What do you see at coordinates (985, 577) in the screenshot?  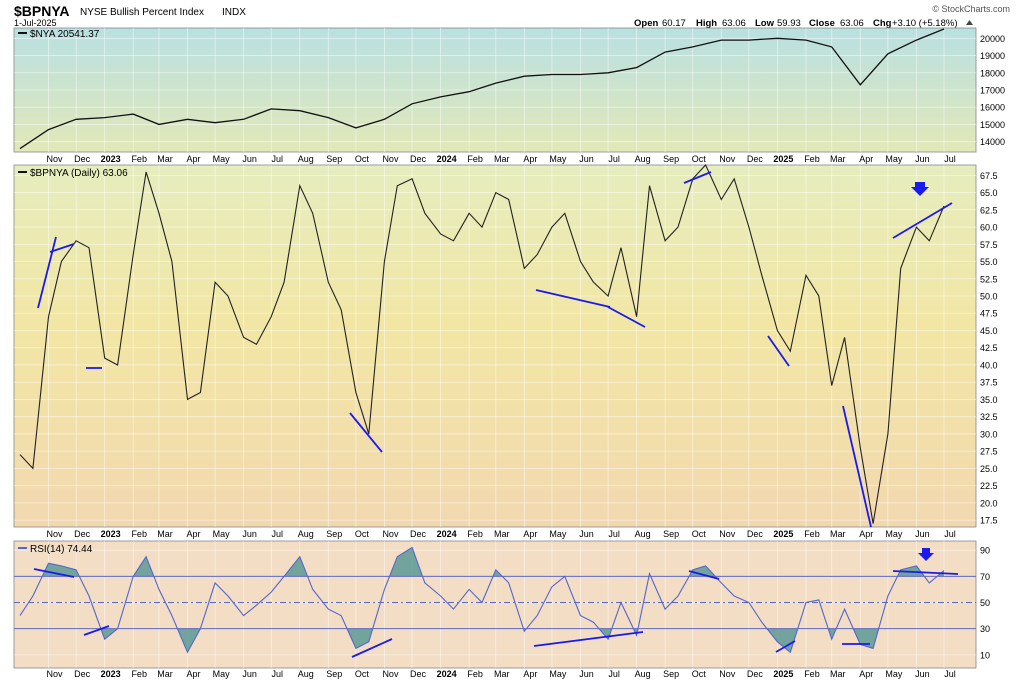 I see `y-tick-label: 70` at bounding box center [985, 577].